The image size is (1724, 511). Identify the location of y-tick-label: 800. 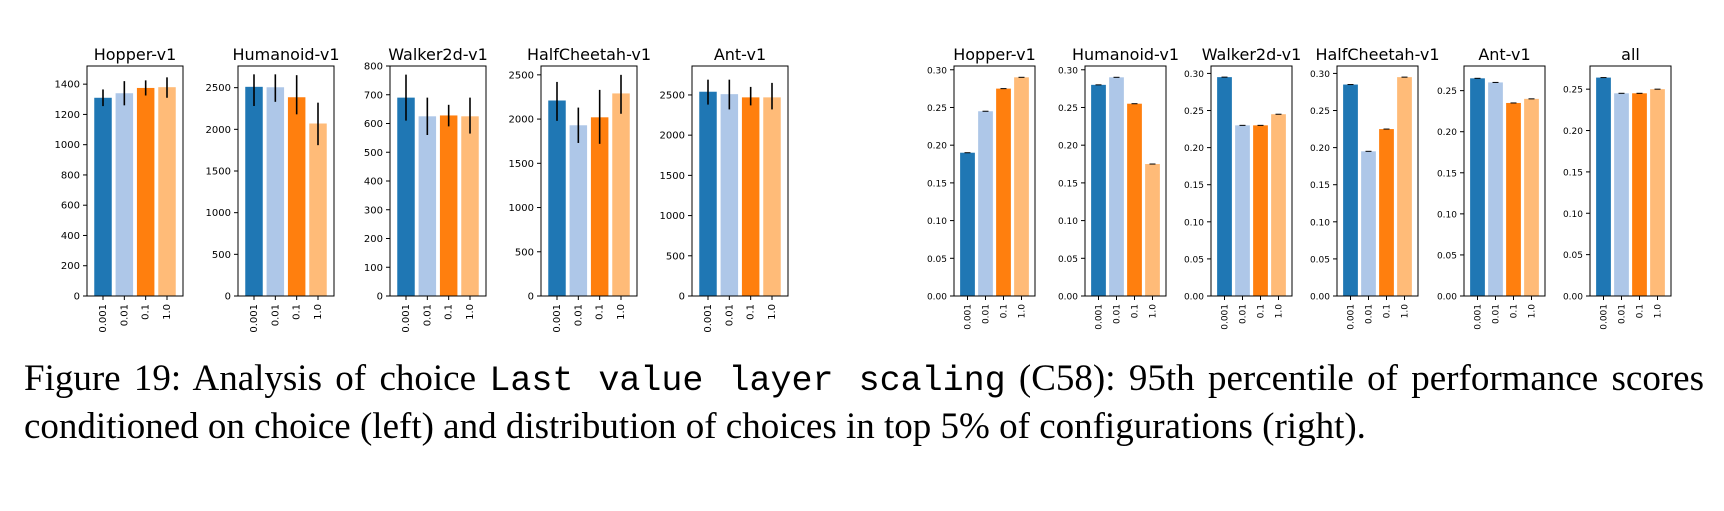
(373, 67).